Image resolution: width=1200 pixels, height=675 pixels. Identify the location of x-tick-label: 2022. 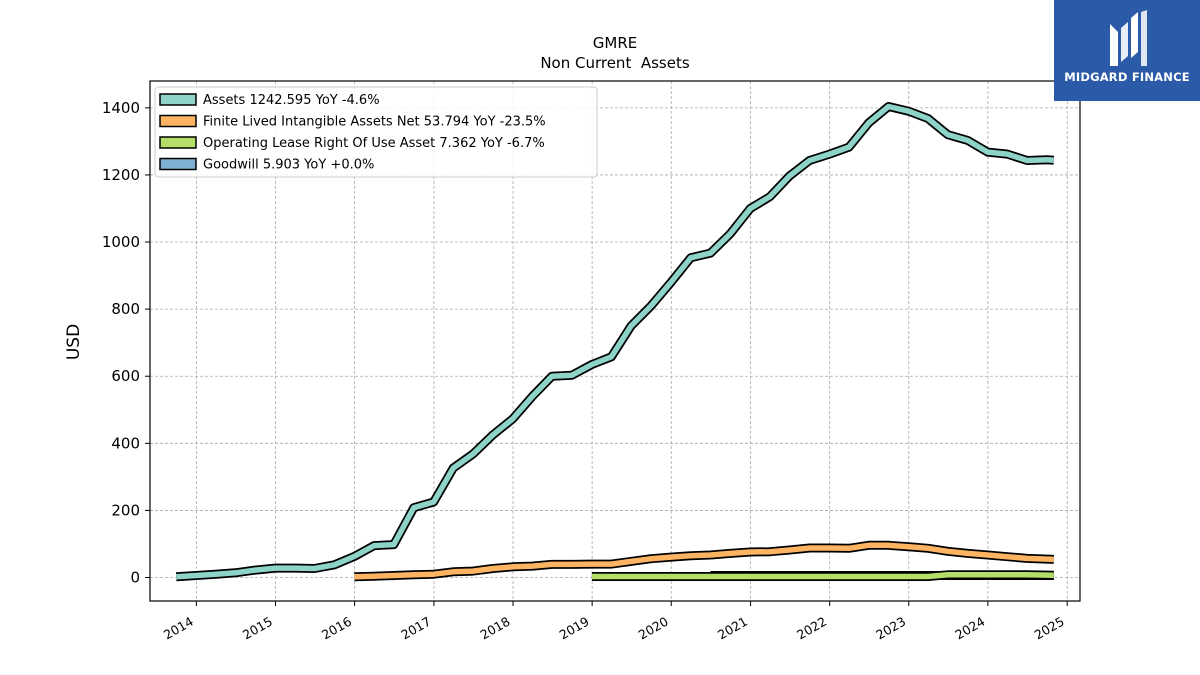
(811, 628).